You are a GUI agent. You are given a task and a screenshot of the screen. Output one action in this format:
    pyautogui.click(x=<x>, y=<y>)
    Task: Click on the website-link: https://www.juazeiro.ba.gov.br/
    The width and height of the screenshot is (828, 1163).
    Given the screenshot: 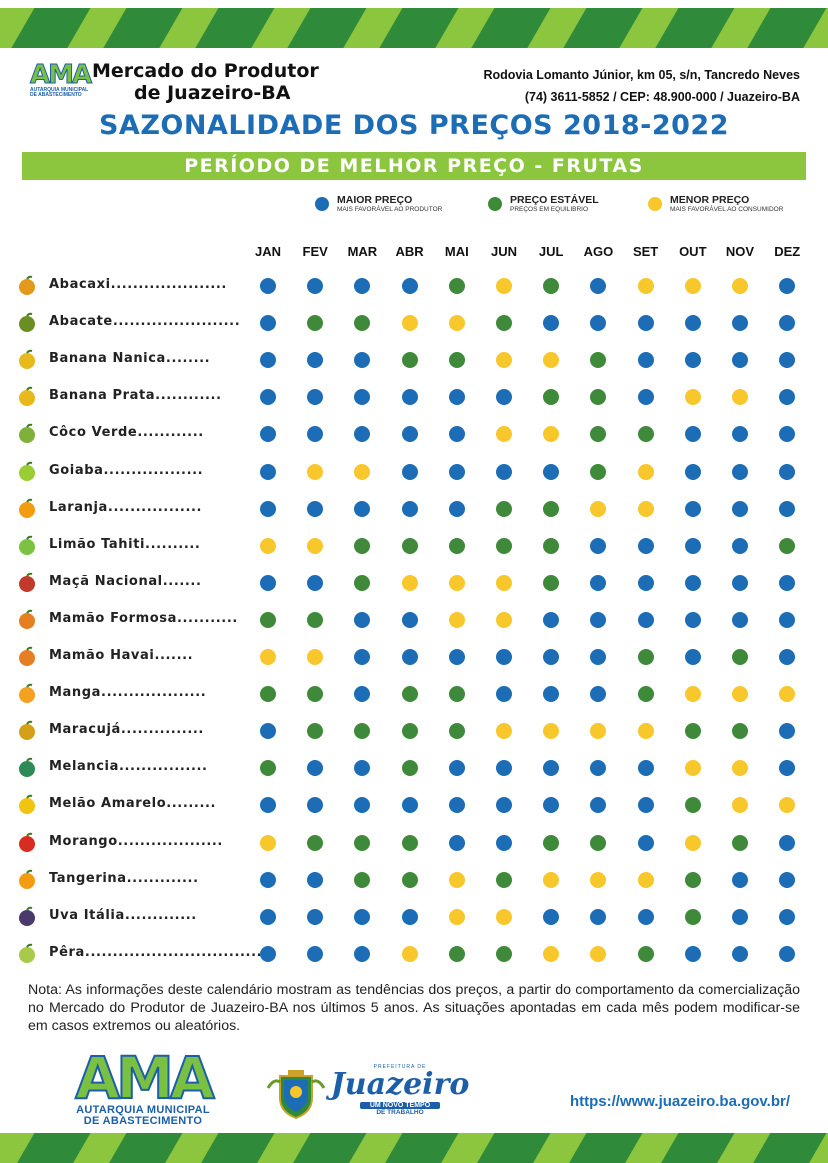 What is the action you would take?
    pyautogui.click(x=679, y=1101)
    